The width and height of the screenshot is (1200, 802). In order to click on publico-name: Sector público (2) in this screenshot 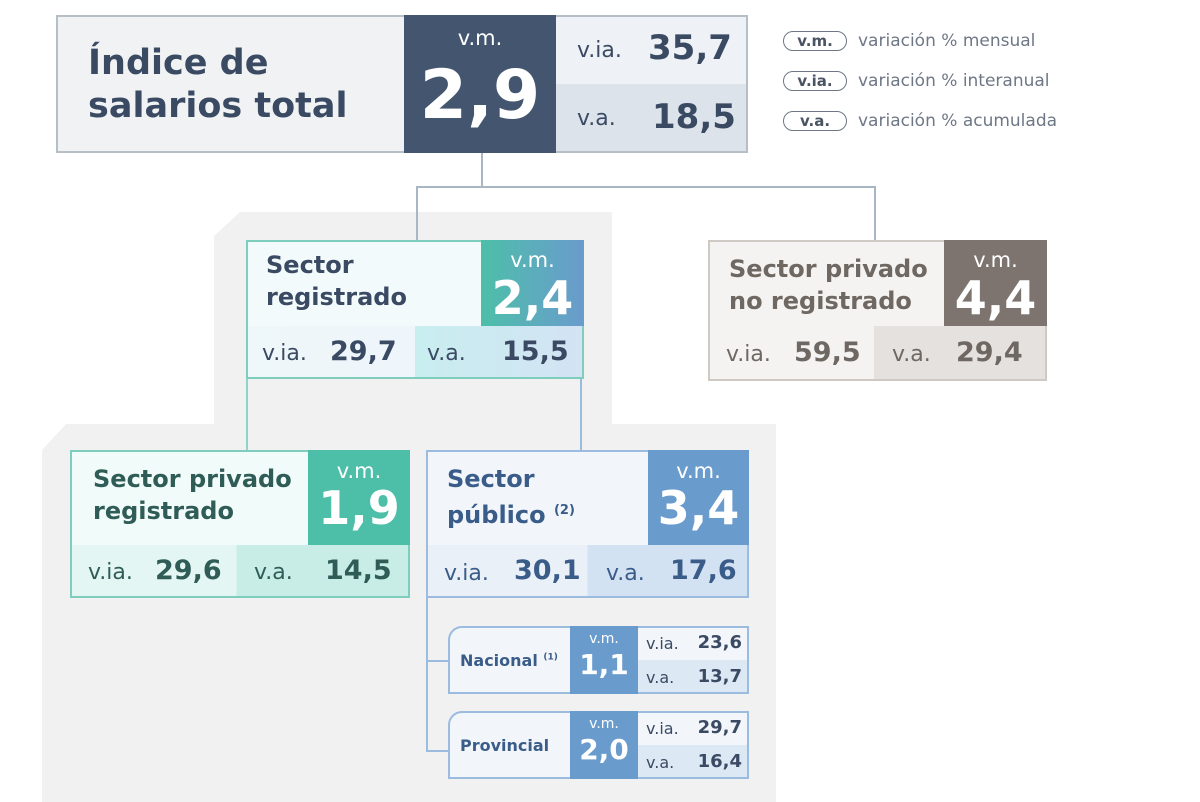, I will do `click(511, 497)`.